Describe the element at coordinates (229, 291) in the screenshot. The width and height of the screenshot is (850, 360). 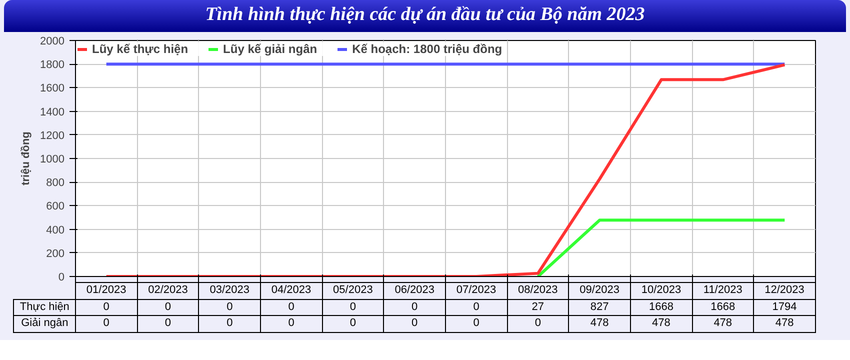
I see `x-tick-label: 03/2023` at that location.